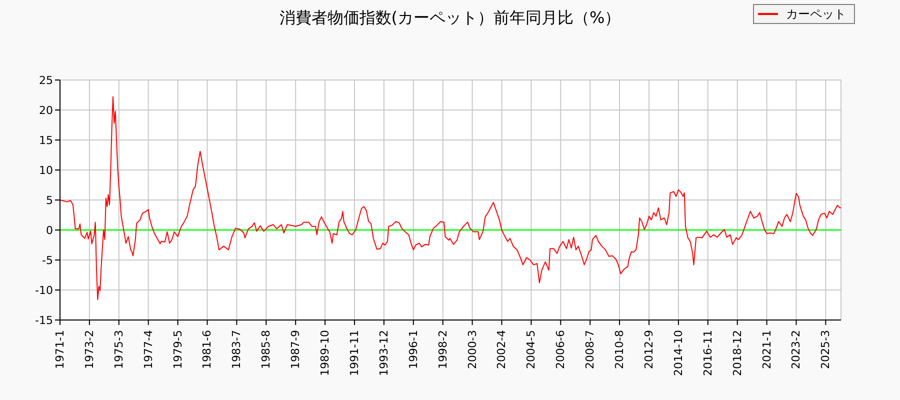 This screenshot has height=400, width=900. Describe the element at coordinates (47, 260) in the screenshot. I see `y-tick-label: -5` at that location.